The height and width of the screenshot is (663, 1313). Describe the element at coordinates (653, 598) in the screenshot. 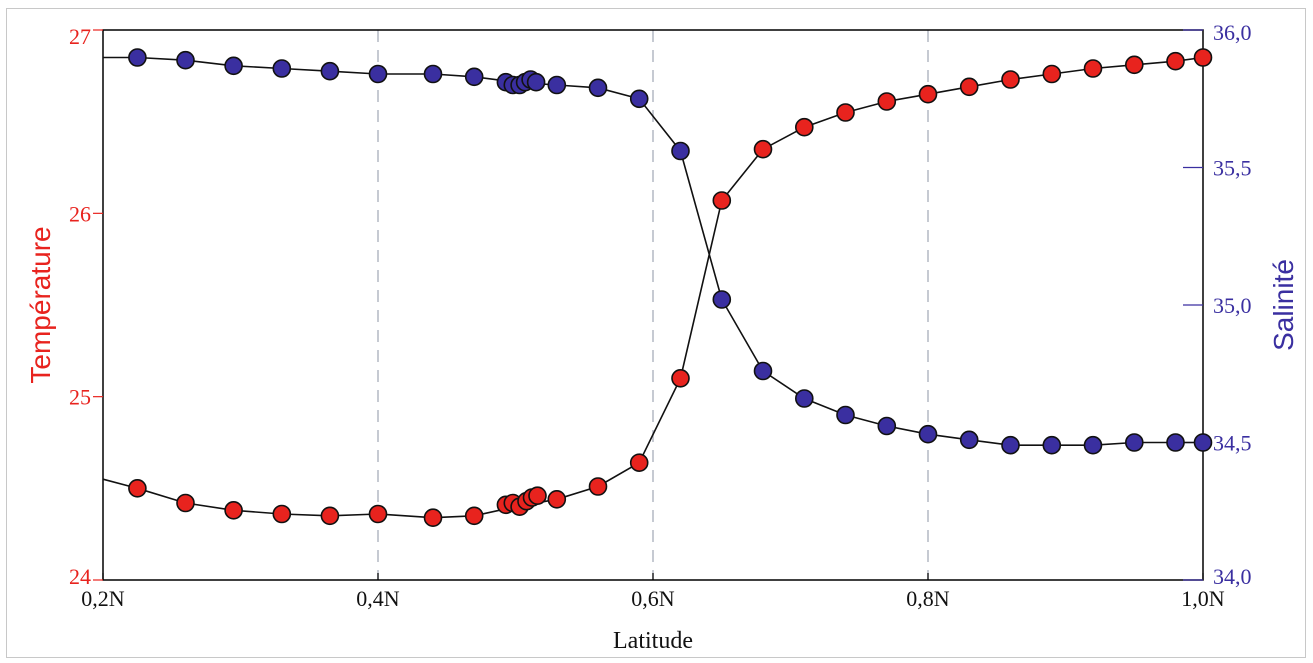

I see `x-tick-label-2: 0,6N` at that location.